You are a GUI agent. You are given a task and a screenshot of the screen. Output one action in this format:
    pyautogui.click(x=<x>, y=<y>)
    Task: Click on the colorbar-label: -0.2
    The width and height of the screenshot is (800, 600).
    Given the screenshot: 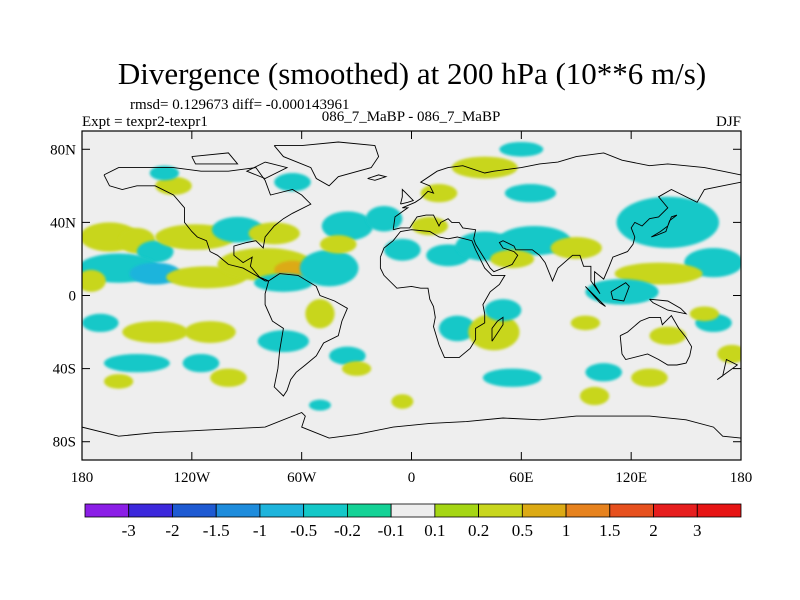 What is the action you would take?
    pyautogui.click(x=347, y=530)
    